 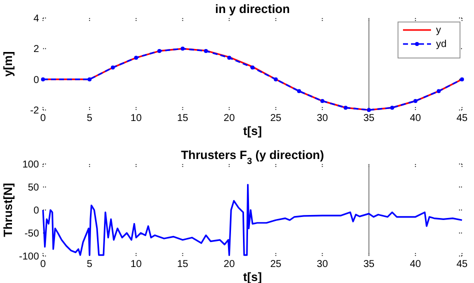 I want to click on x-axis-title: t[s], so click(x=252, y=131).